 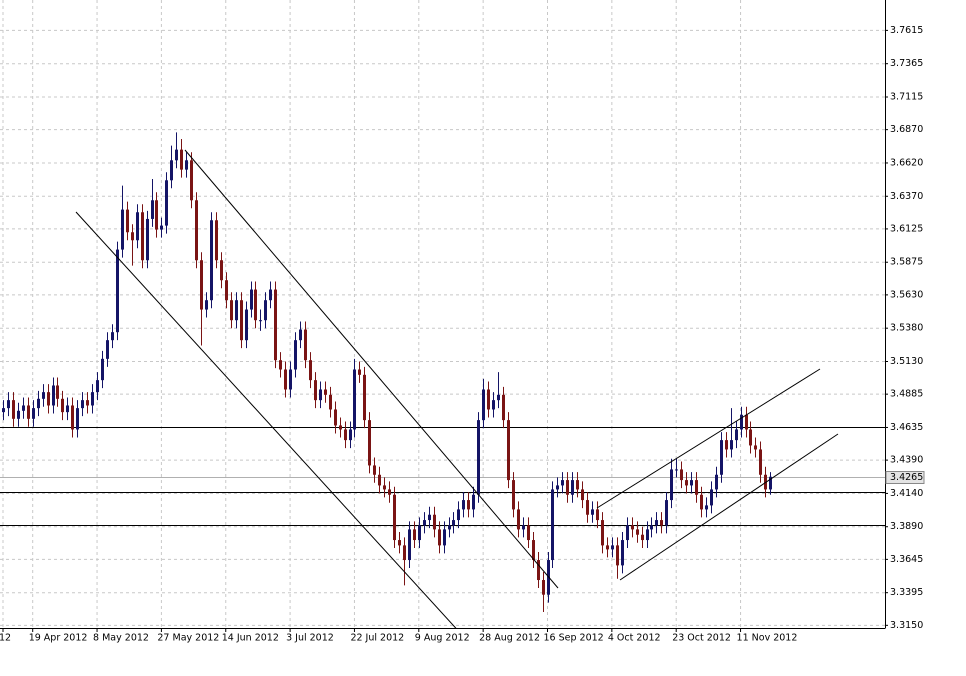 What do you see at coordinates (906, 162) in the screenshot?
I see `y-tick-label: 3.6620` at bounding box center [906, 162].